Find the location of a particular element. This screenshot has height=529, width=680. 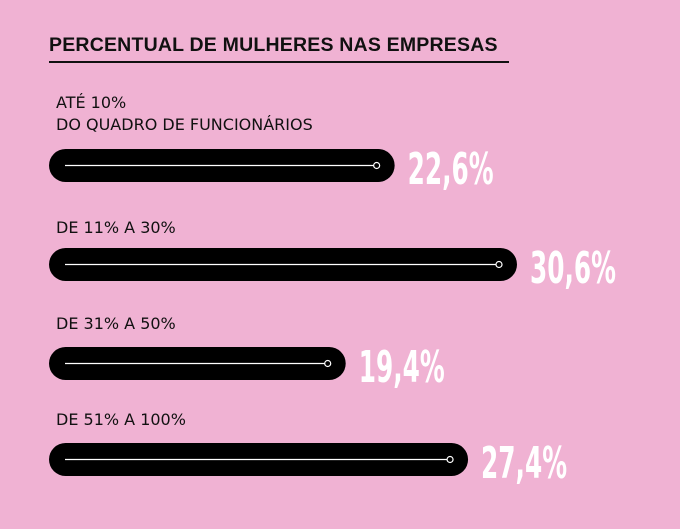

bar-group-1: 22,6% is located at coordinates (271, 169).